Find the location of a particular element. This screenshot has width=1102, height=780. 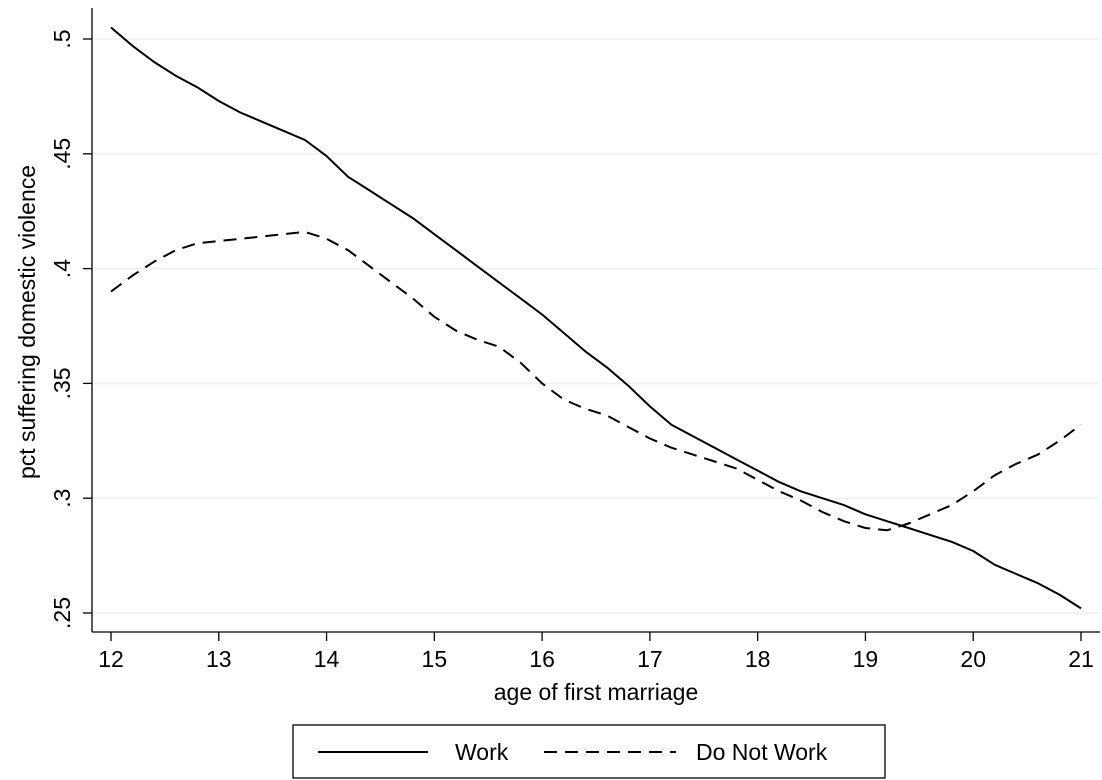

x-tick-label-6: 18 is located at coordinates (758, 659).